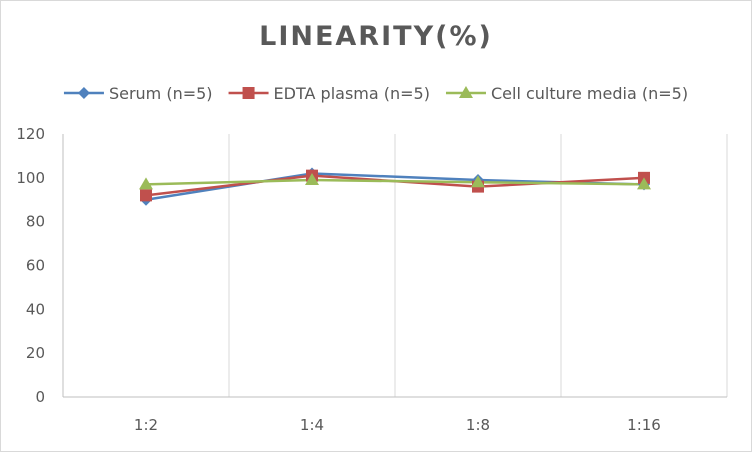 The image size is (752, 452). I want to click on legend-item-0: Serum (n=5), so click(138, 93).